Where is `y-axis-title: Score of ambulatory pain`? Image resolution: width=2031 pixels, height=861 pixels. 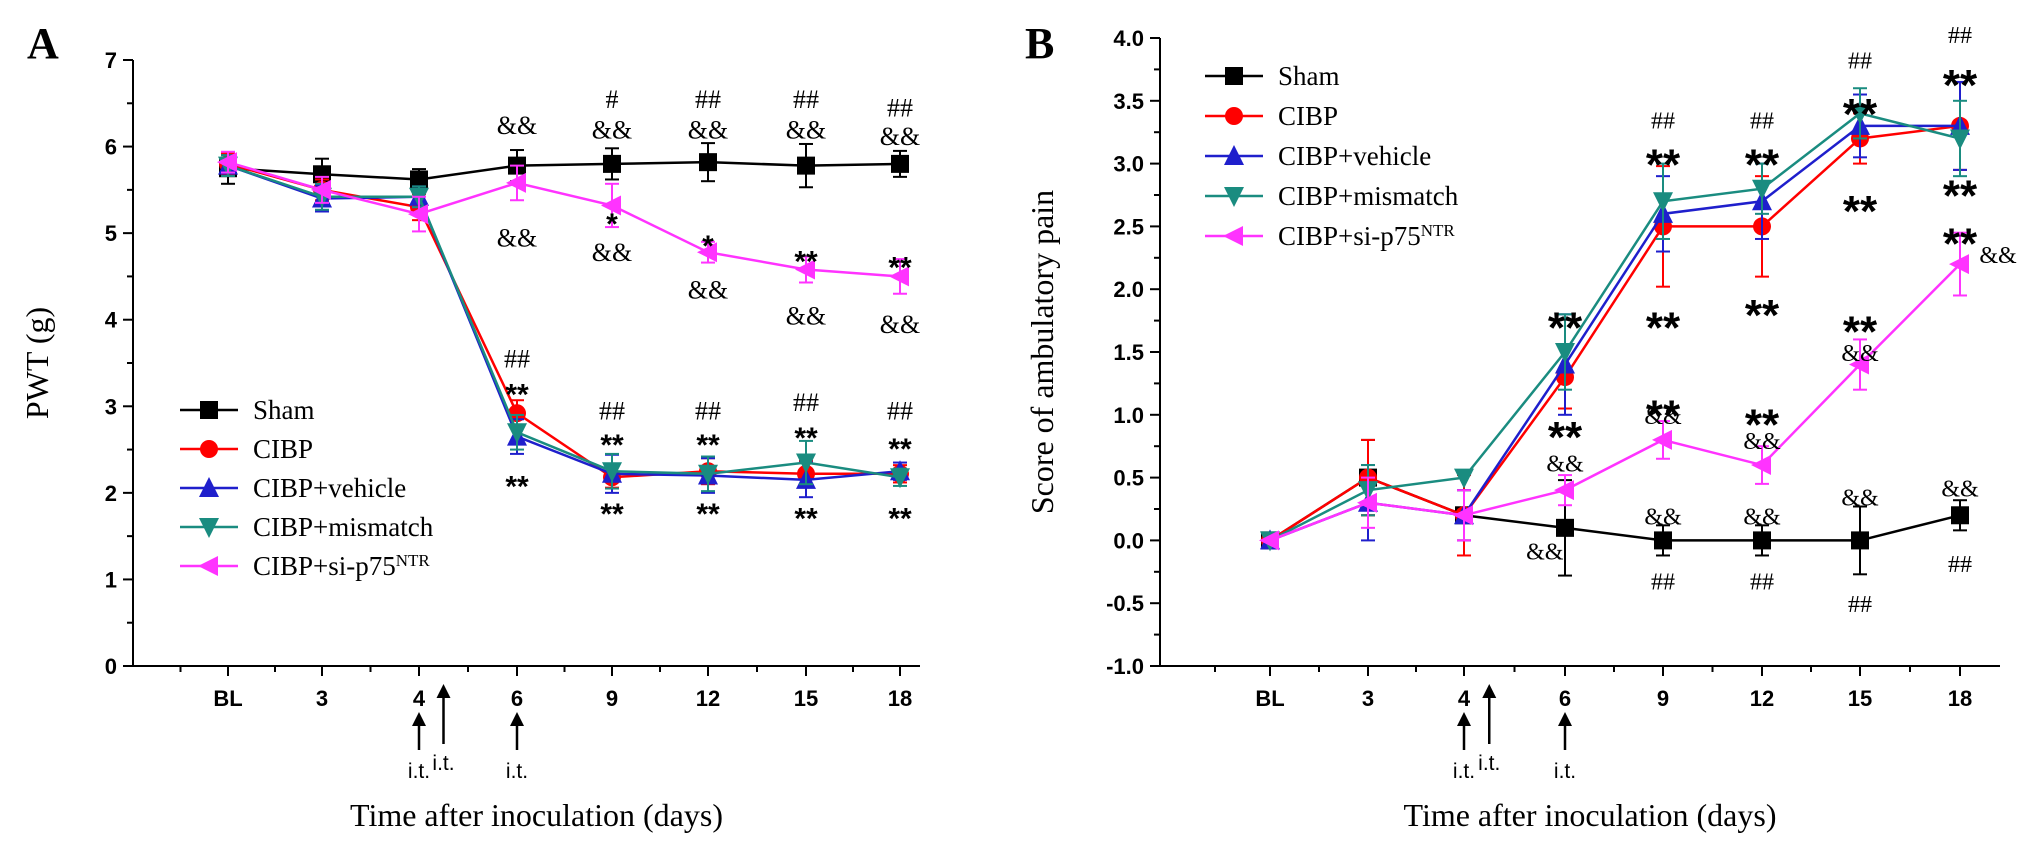
y-axis-title: Score of ambulatory pain is located at coordinates (1042, 352).